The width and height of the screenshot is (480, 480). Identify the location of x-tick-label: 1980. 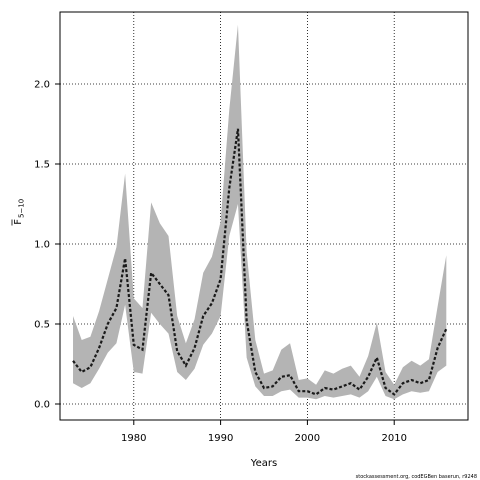
(133, 438).